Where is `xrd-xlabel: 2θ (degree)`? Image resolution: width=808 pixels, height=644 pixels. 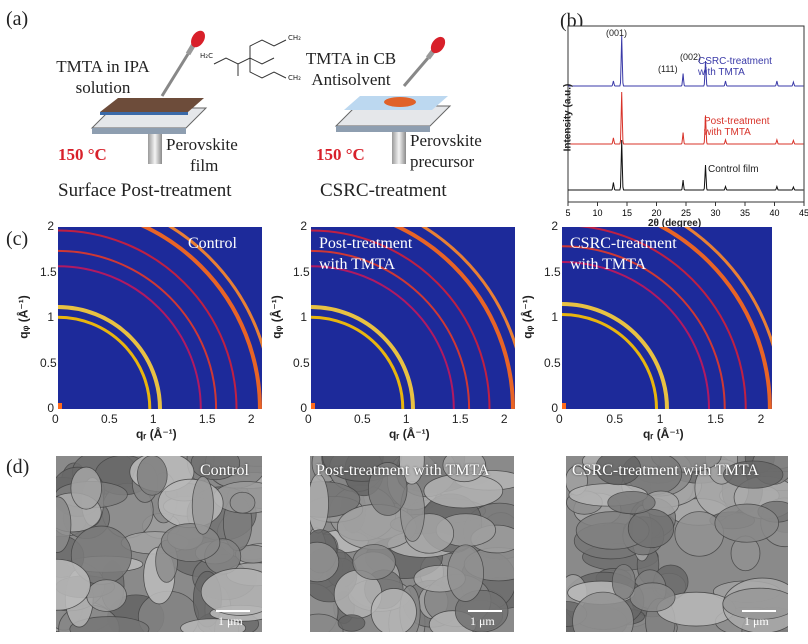 xrd-xlabel: 2θ (degree) is located at coordinates (675, 223).